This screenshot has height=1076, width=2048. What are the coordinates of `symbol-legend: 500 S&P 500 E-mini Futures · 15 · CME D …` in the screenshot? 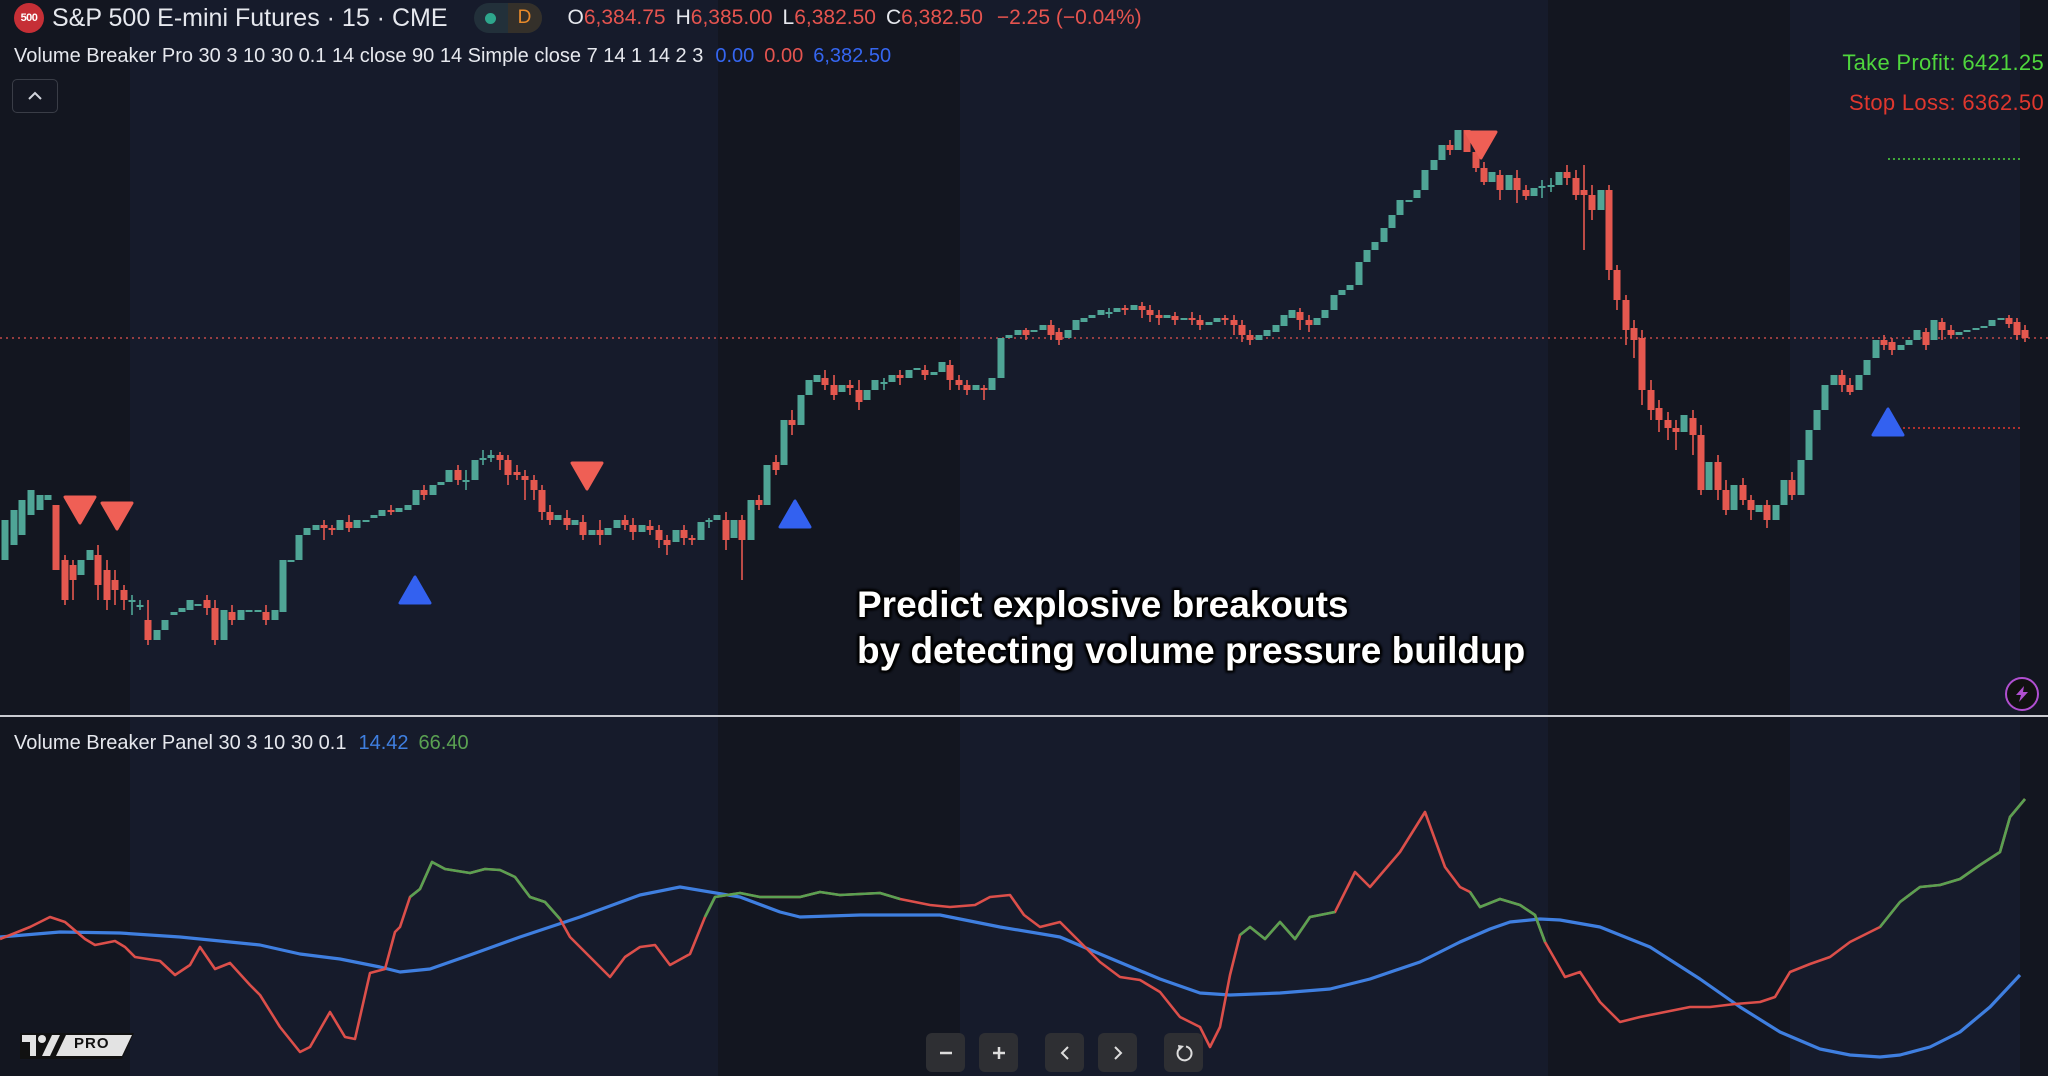 It's located at (578, 18).